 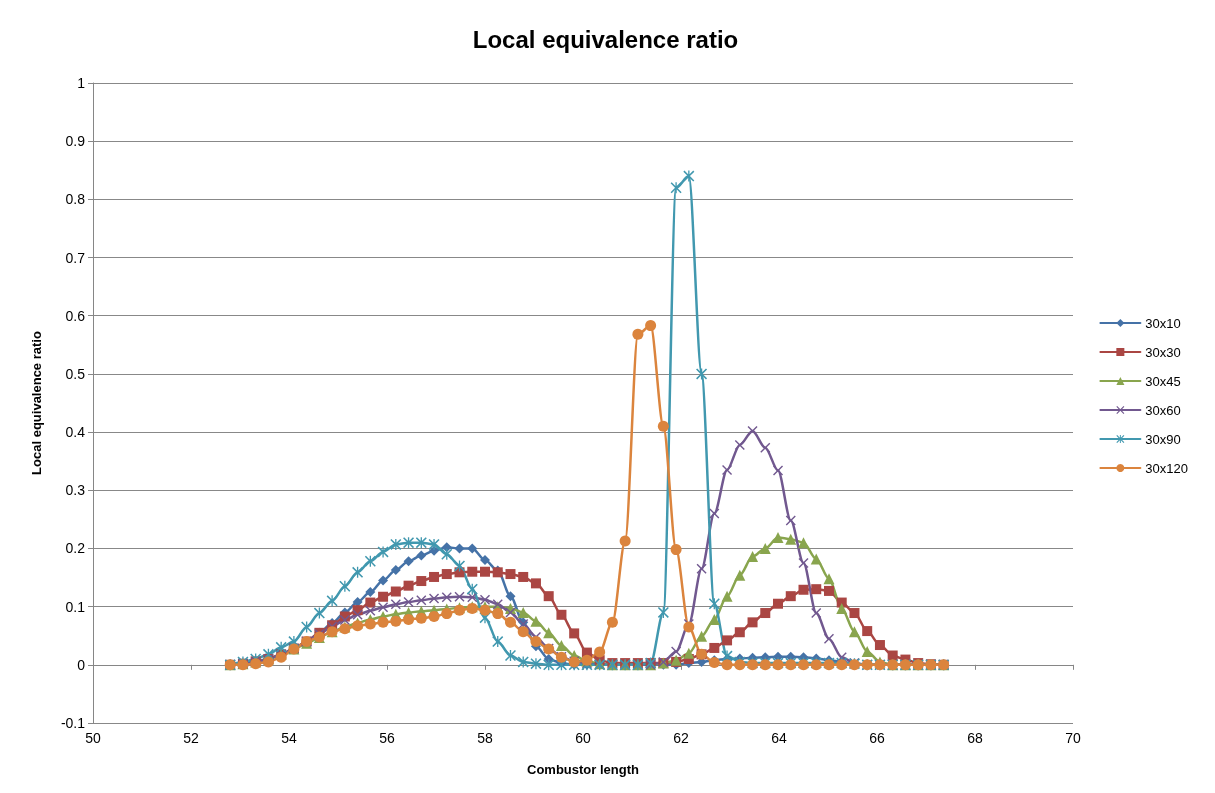 What do you see at coordinates (75, 432) in the screenshot?
I see `y-tick-label: 0.4` at bounding box center [75, 432].